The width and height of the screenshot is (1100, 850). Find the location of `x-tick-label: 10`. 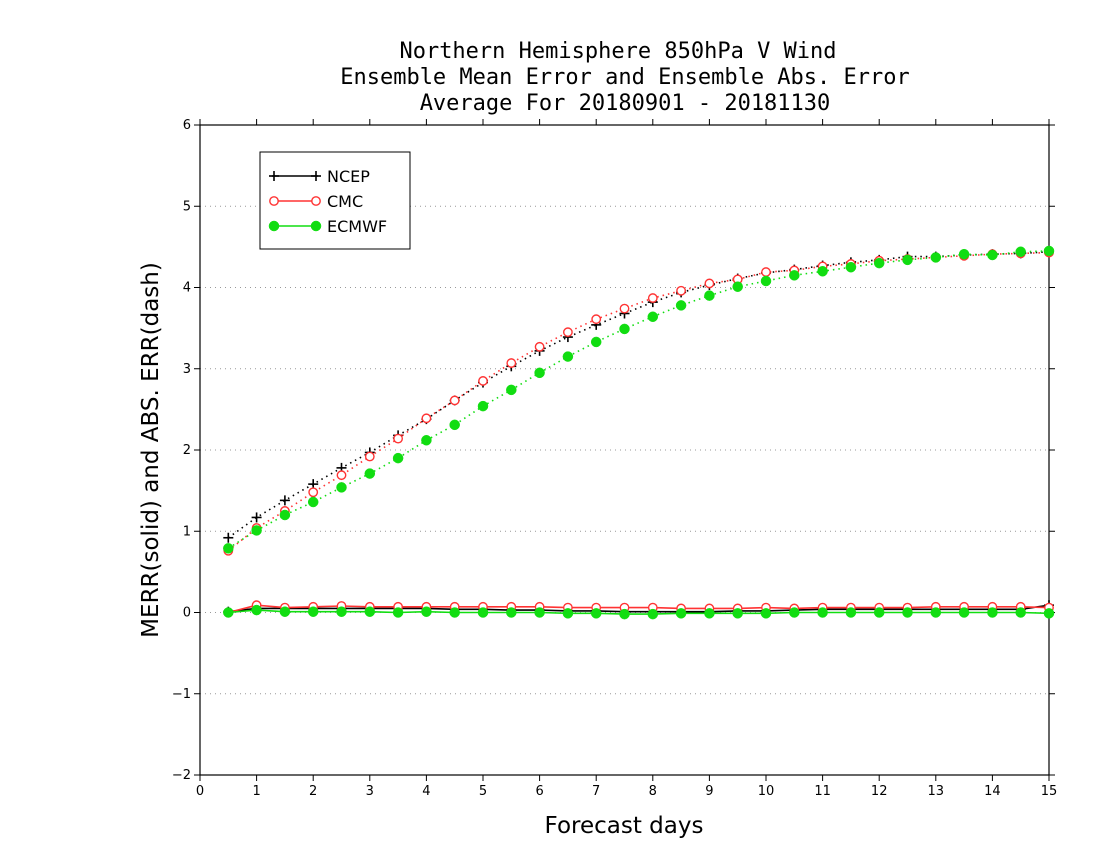

x-tick-label: 10 is located at coordinates (766, 791).